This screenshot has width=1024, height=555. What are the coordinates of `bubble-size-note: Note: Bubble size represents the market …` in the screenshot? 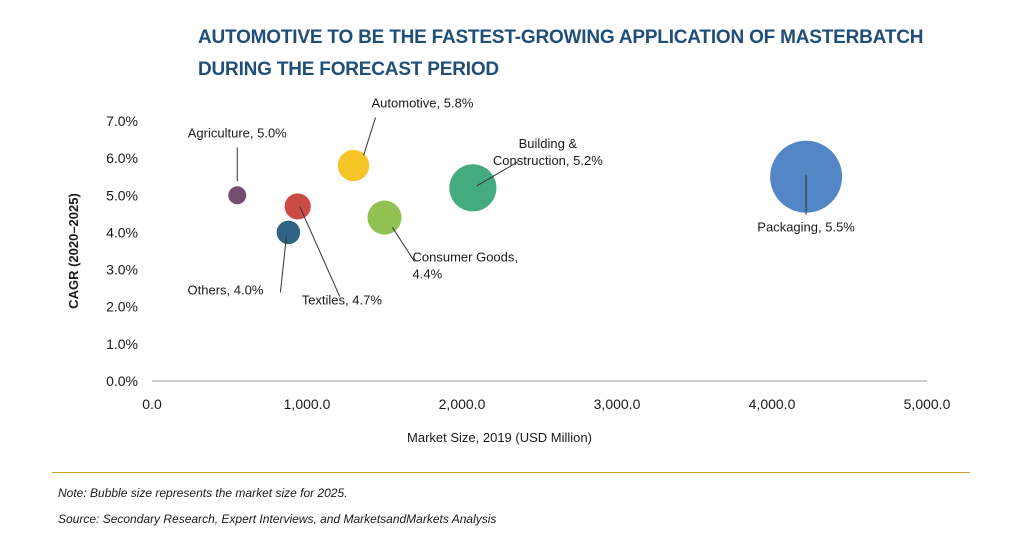 It's located at (203, 493).